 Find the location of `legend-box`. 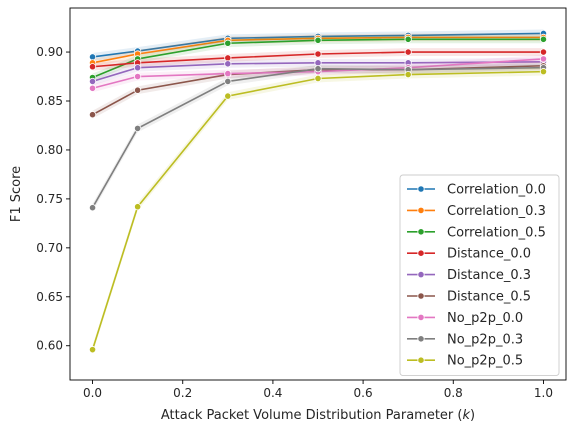

legend-box is located at coordinates (479, 275).